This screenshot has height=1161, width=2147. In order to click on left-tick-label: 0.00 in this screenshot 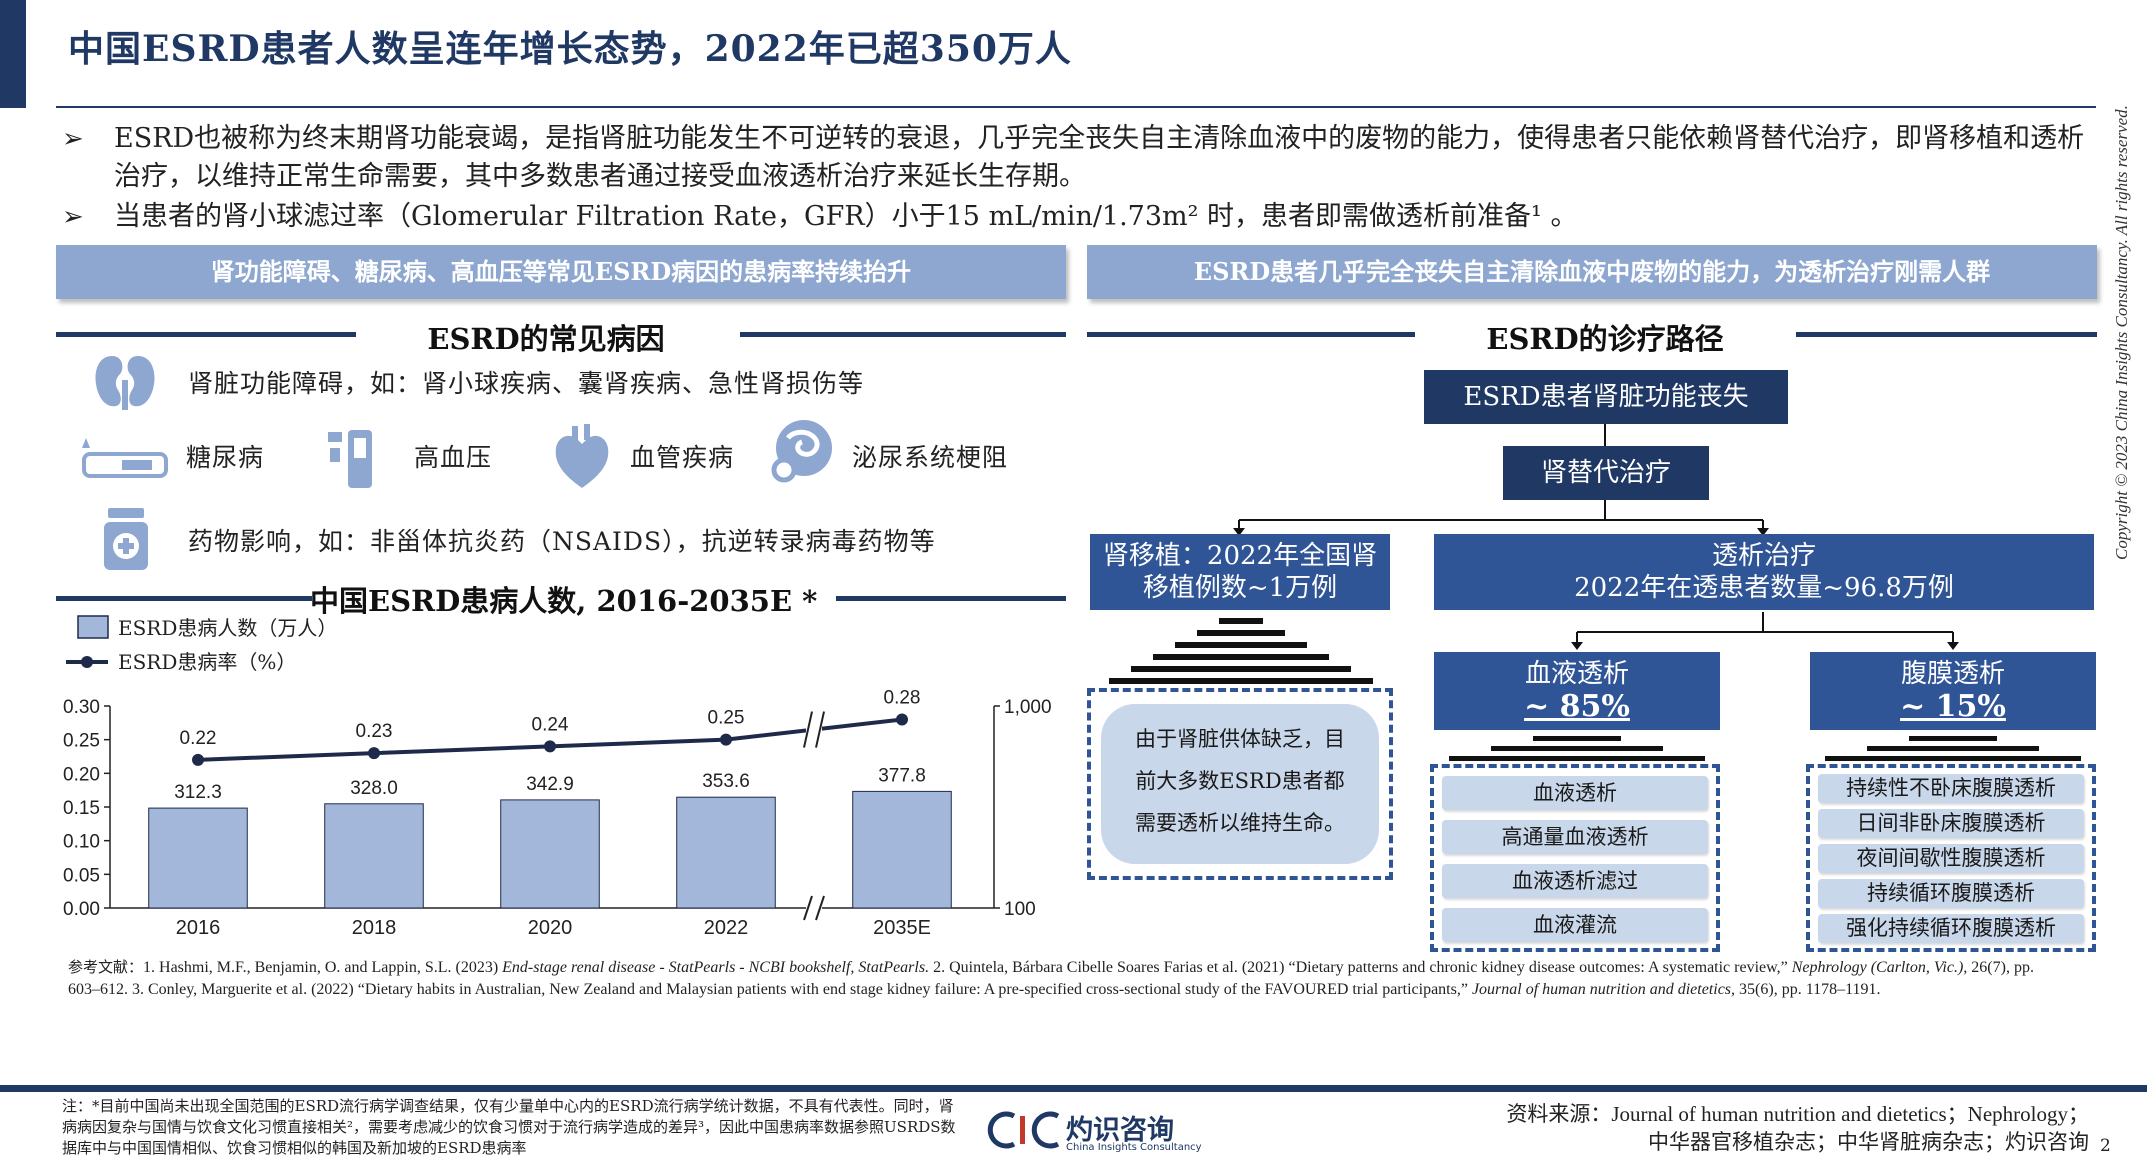, I will do `click(81, 909)`.